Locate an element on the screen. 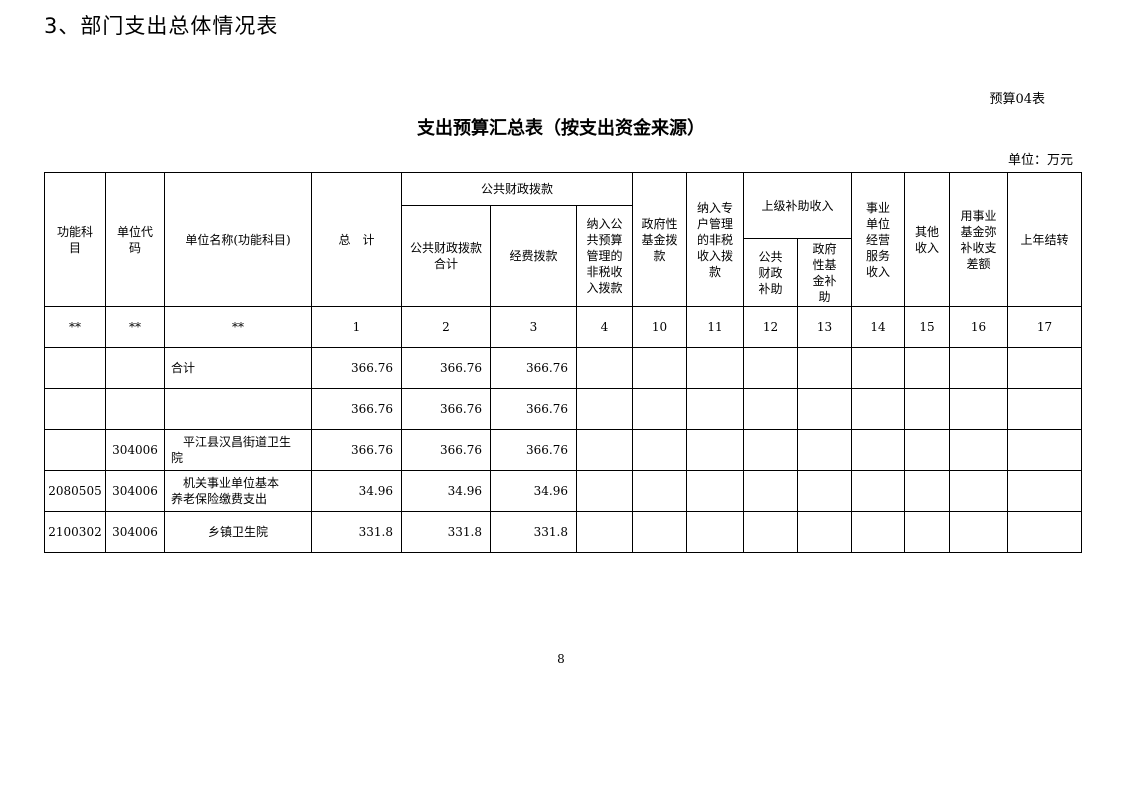 The width and height of the screenshot is (1122, 793). section-heading: 3、部门支出总体情况表 is located at coordinates (161, 26).